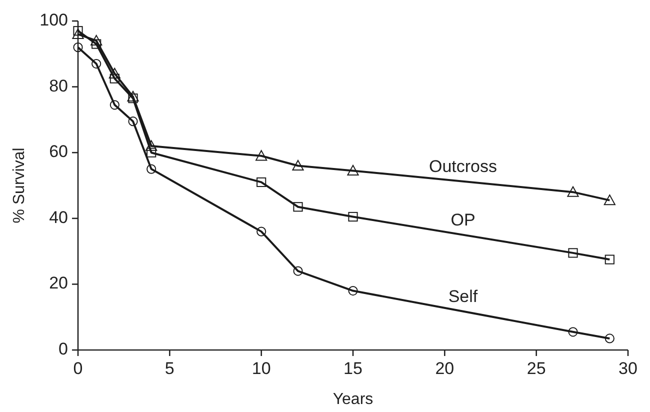  What do you see at coordinates (353, 368) in the screenshot?
I see `x-tick-label: 15` at bounding box center [353, 368].